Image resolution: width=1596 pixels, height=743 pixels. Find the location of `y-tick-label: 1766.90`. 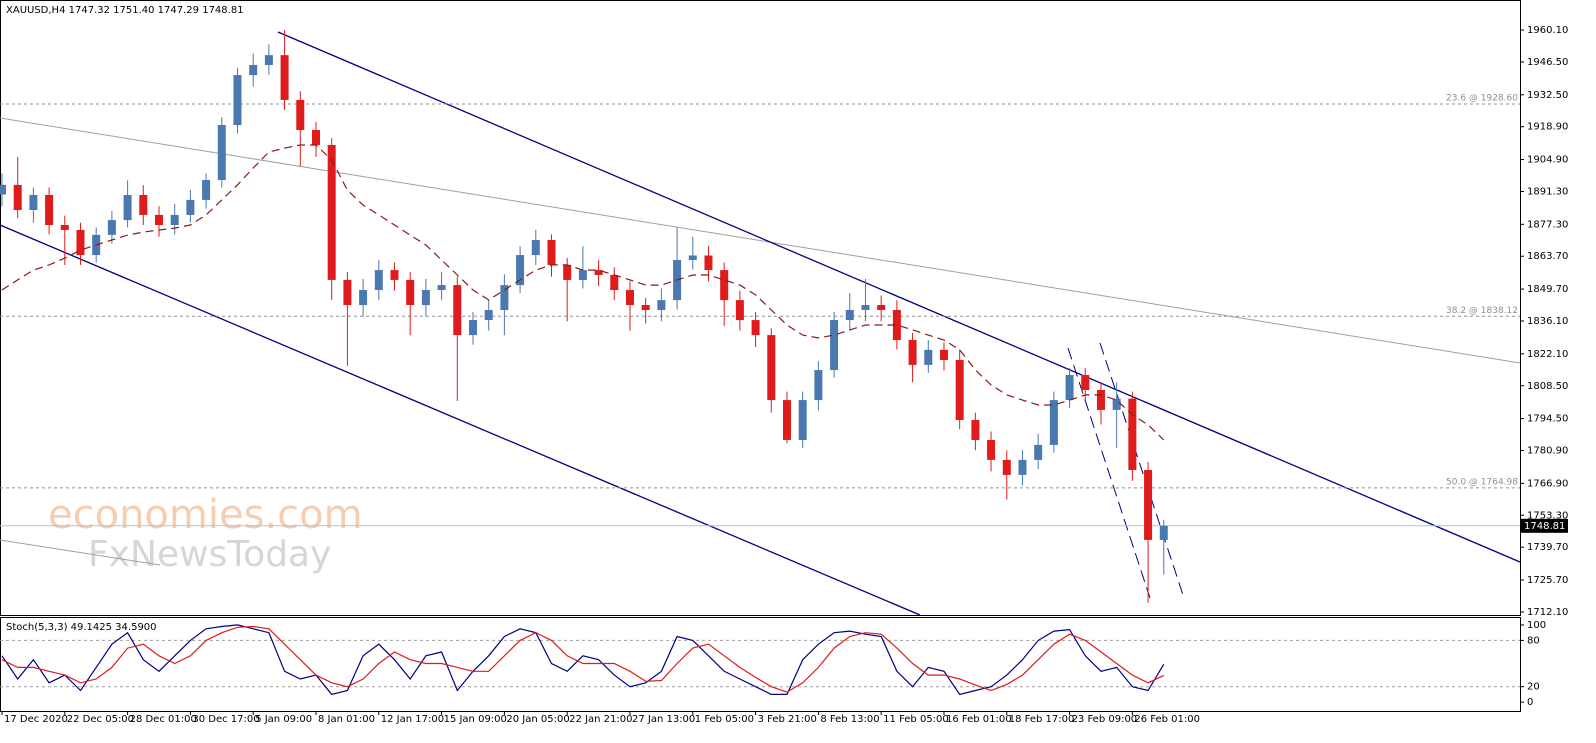

y-tick-label: 1766.90 is located at coordinates (1547, 483).